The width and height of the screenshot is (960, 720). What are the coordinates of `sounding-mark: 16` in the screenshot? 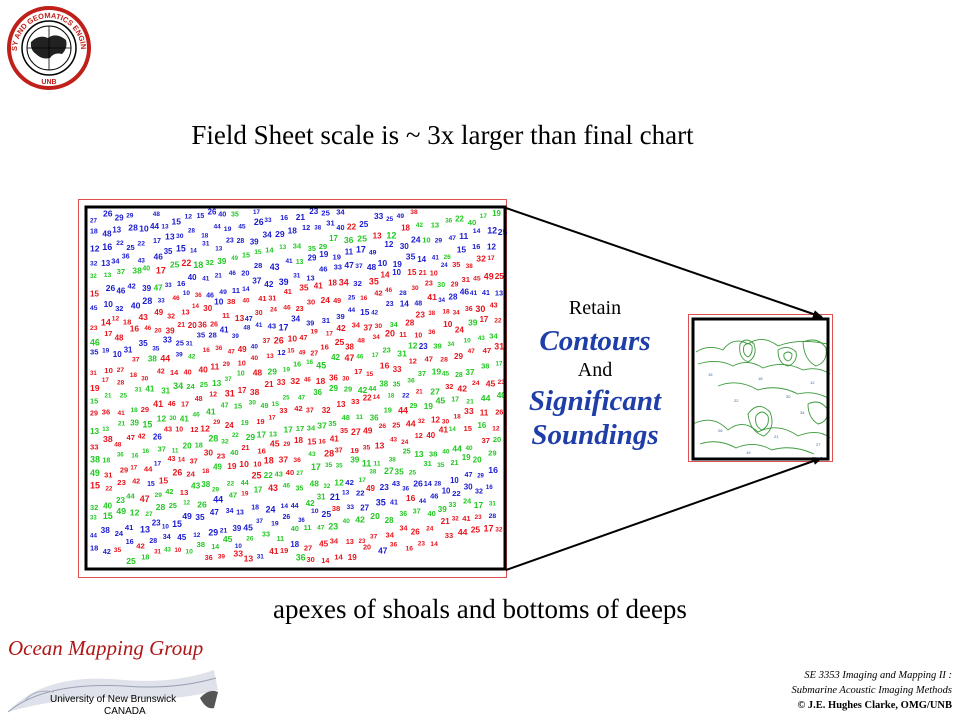 It's located at (181, 283).